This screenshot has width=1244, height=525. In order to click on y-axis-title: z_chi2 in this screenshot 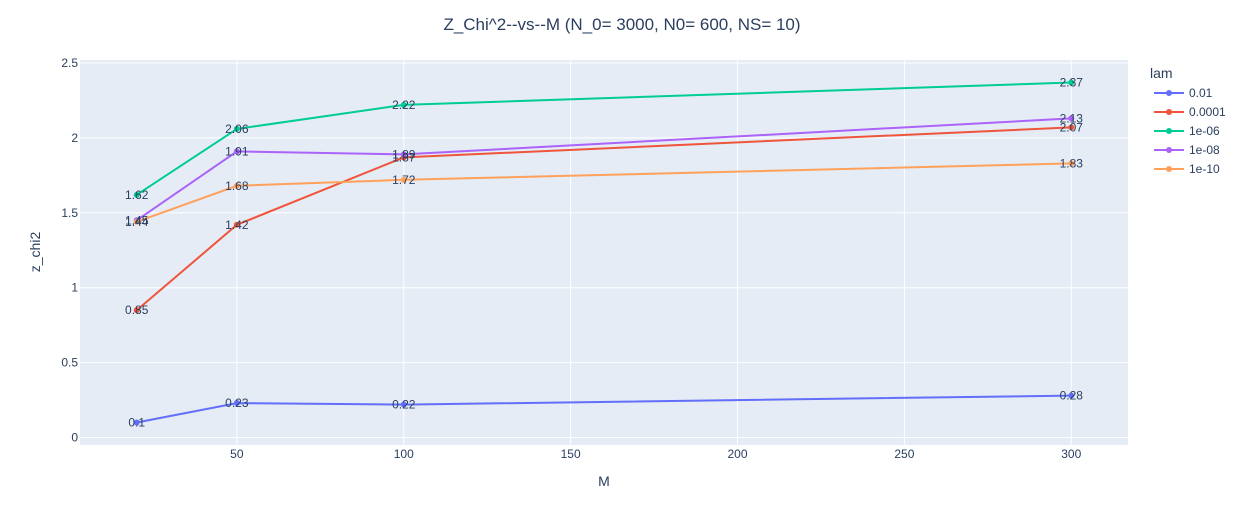, I will do `click(35, 252)`.